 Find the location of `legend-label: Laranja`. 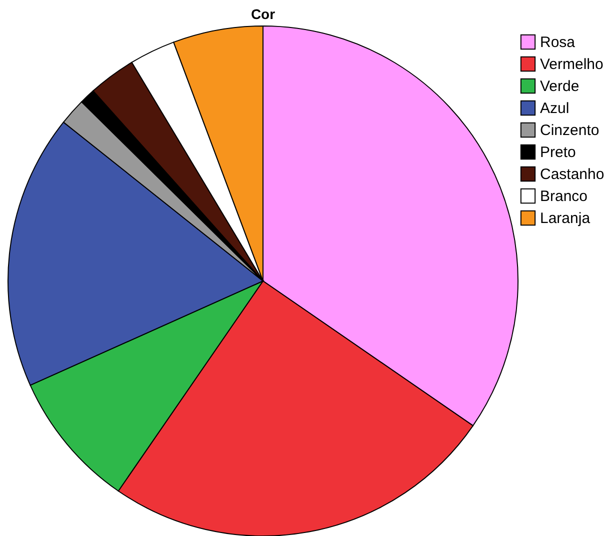

legend-label: Laranja is located at coordinates (565, 218).